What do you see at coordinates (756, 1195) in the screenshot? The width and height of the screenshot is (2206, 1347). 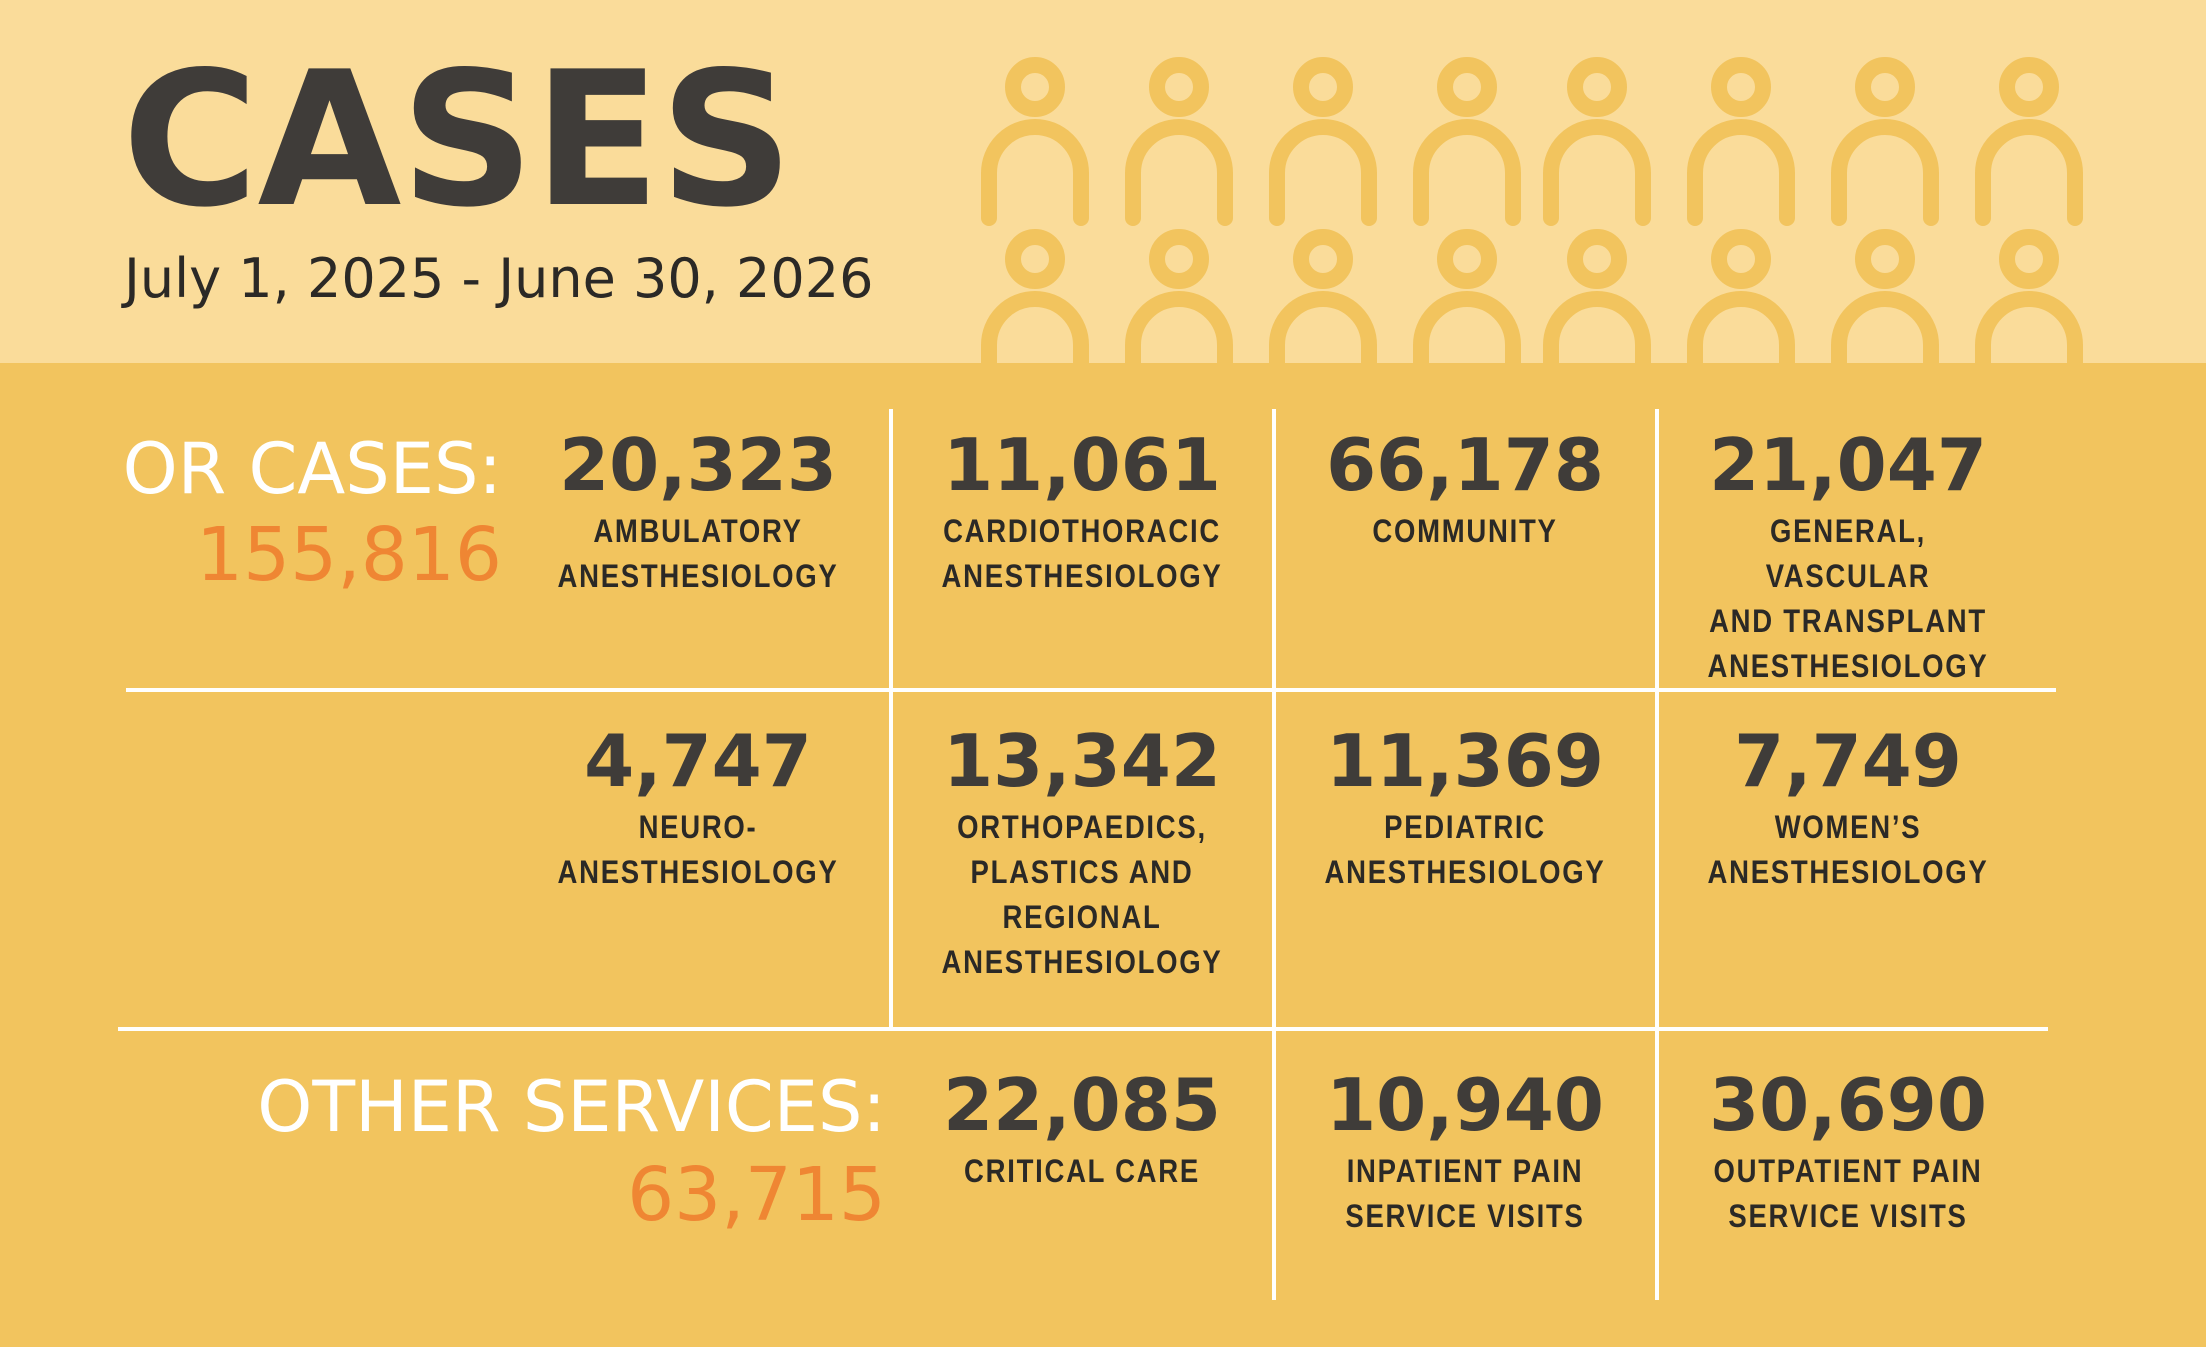 I see `other-services-total: 63,715` at bounding box center [756, 1195].